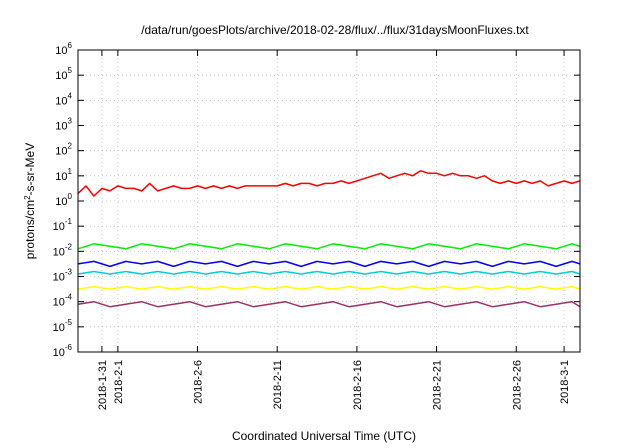  What do you see at coordinates (63, 225) in the screenshot?
I see `y-tick-label: 10⁻¹` at bounding box center [63, 225].